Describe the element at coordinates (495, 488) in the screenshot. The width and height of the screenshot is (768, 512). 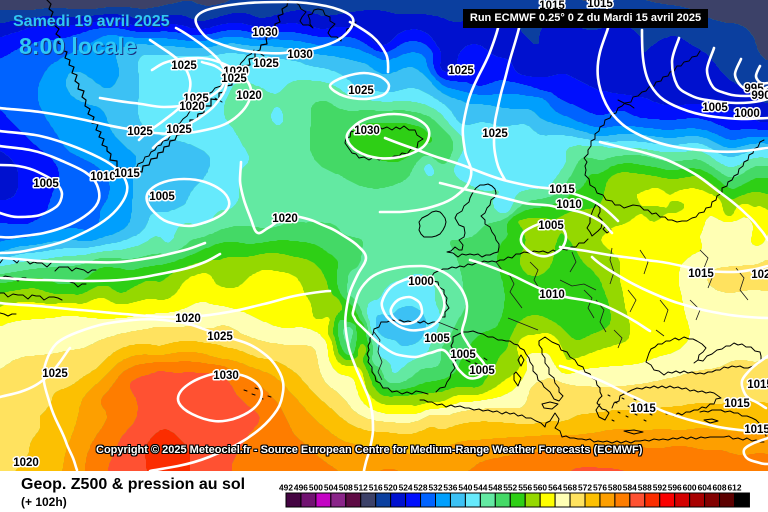
I see `svg-text: 548` at that location.